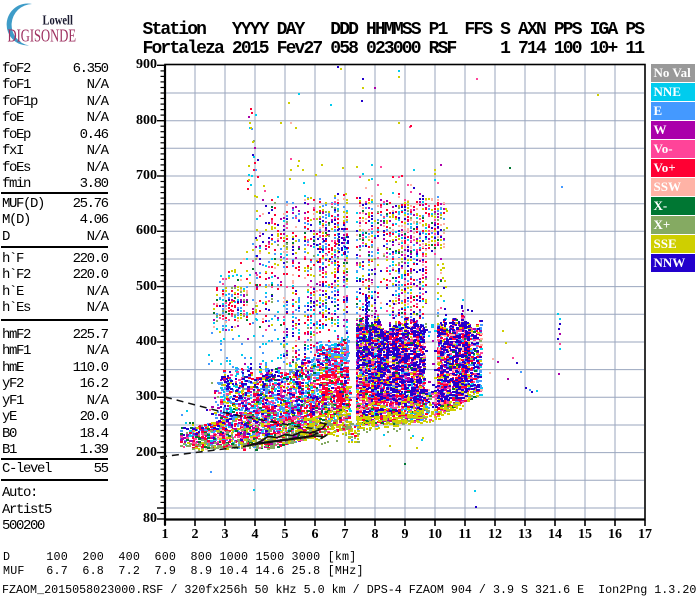 Image resolution: width=700 pixels, height=600 pixels. What do you see at coordinates (58, 20) in the screenshot?
I see `svg-text: Lowell` at bounding box center [58, 20].